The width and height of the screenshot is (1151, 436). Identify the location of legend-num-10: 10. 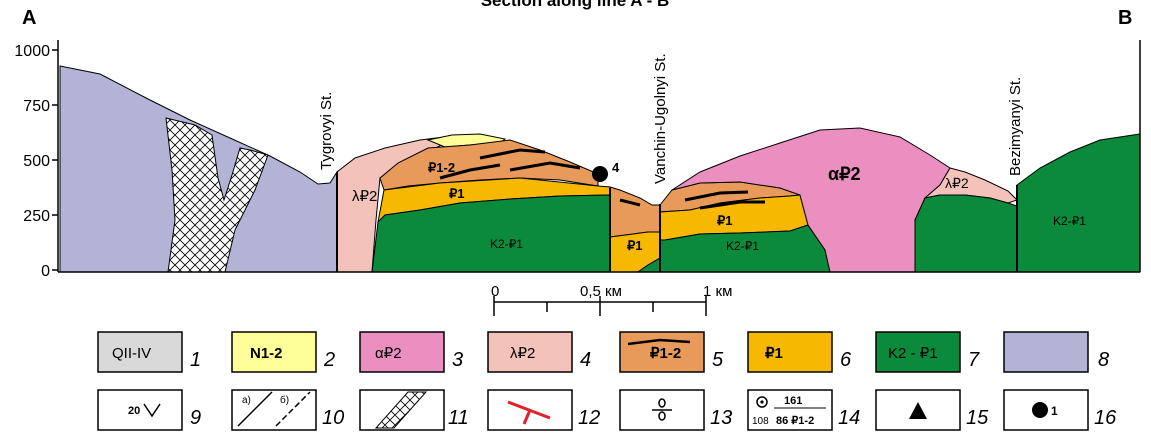
(333, 418).